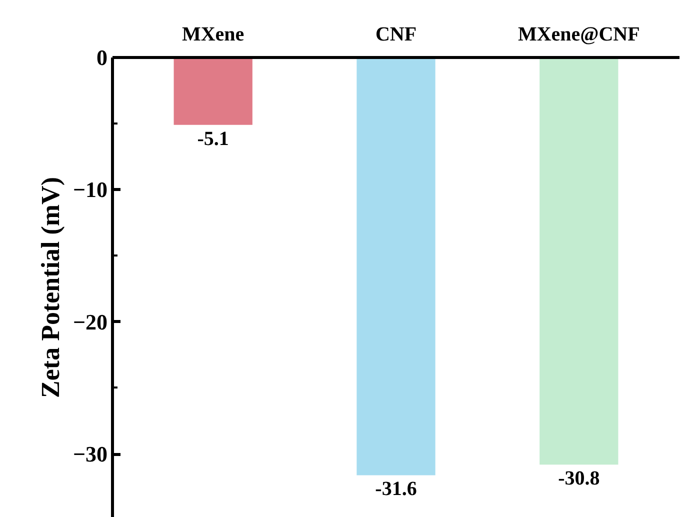 The height and width of the screenshot is (517, 699). What do you see at coordinates (396, 489) in the screenshot?
I see `data-label: -31.6` at bounding box center [396, 489].